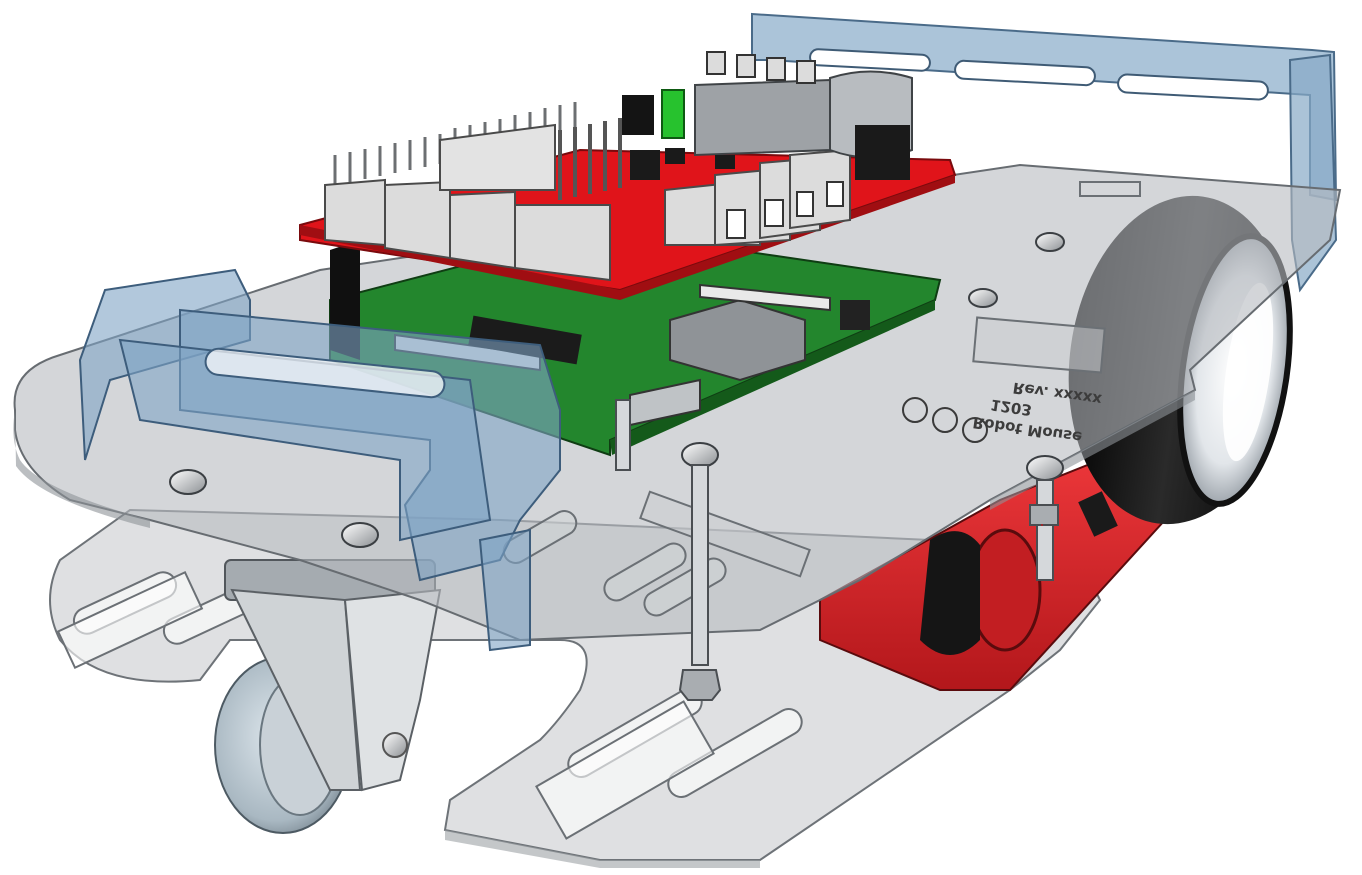 This screenshot has height=875, width=1362. Describe the element at coordinates (1011, 408) in the screenshot. I see `engraving-line-2: 1203` at that location.